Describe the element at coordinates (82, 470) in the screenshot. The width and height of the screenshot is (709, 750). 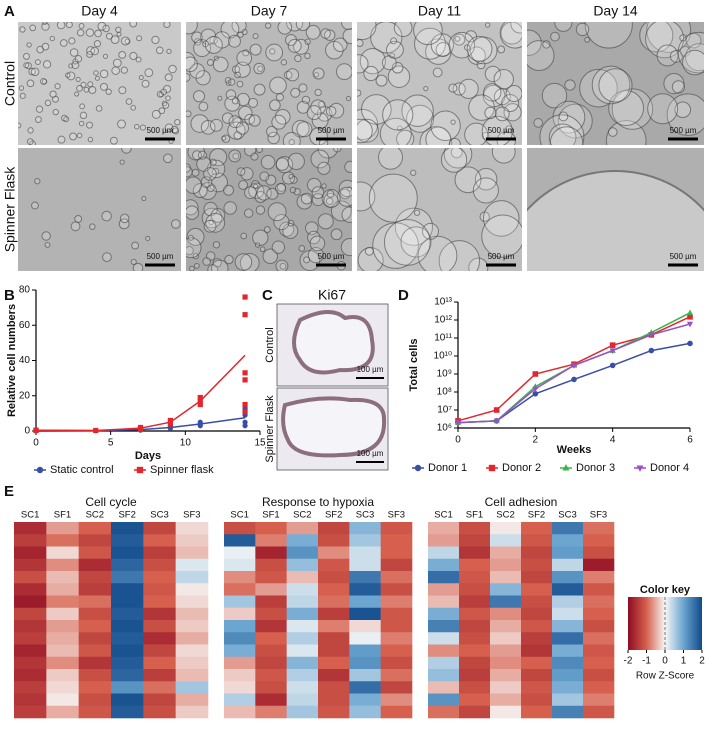
I see `legend-label: Static control` at that location.